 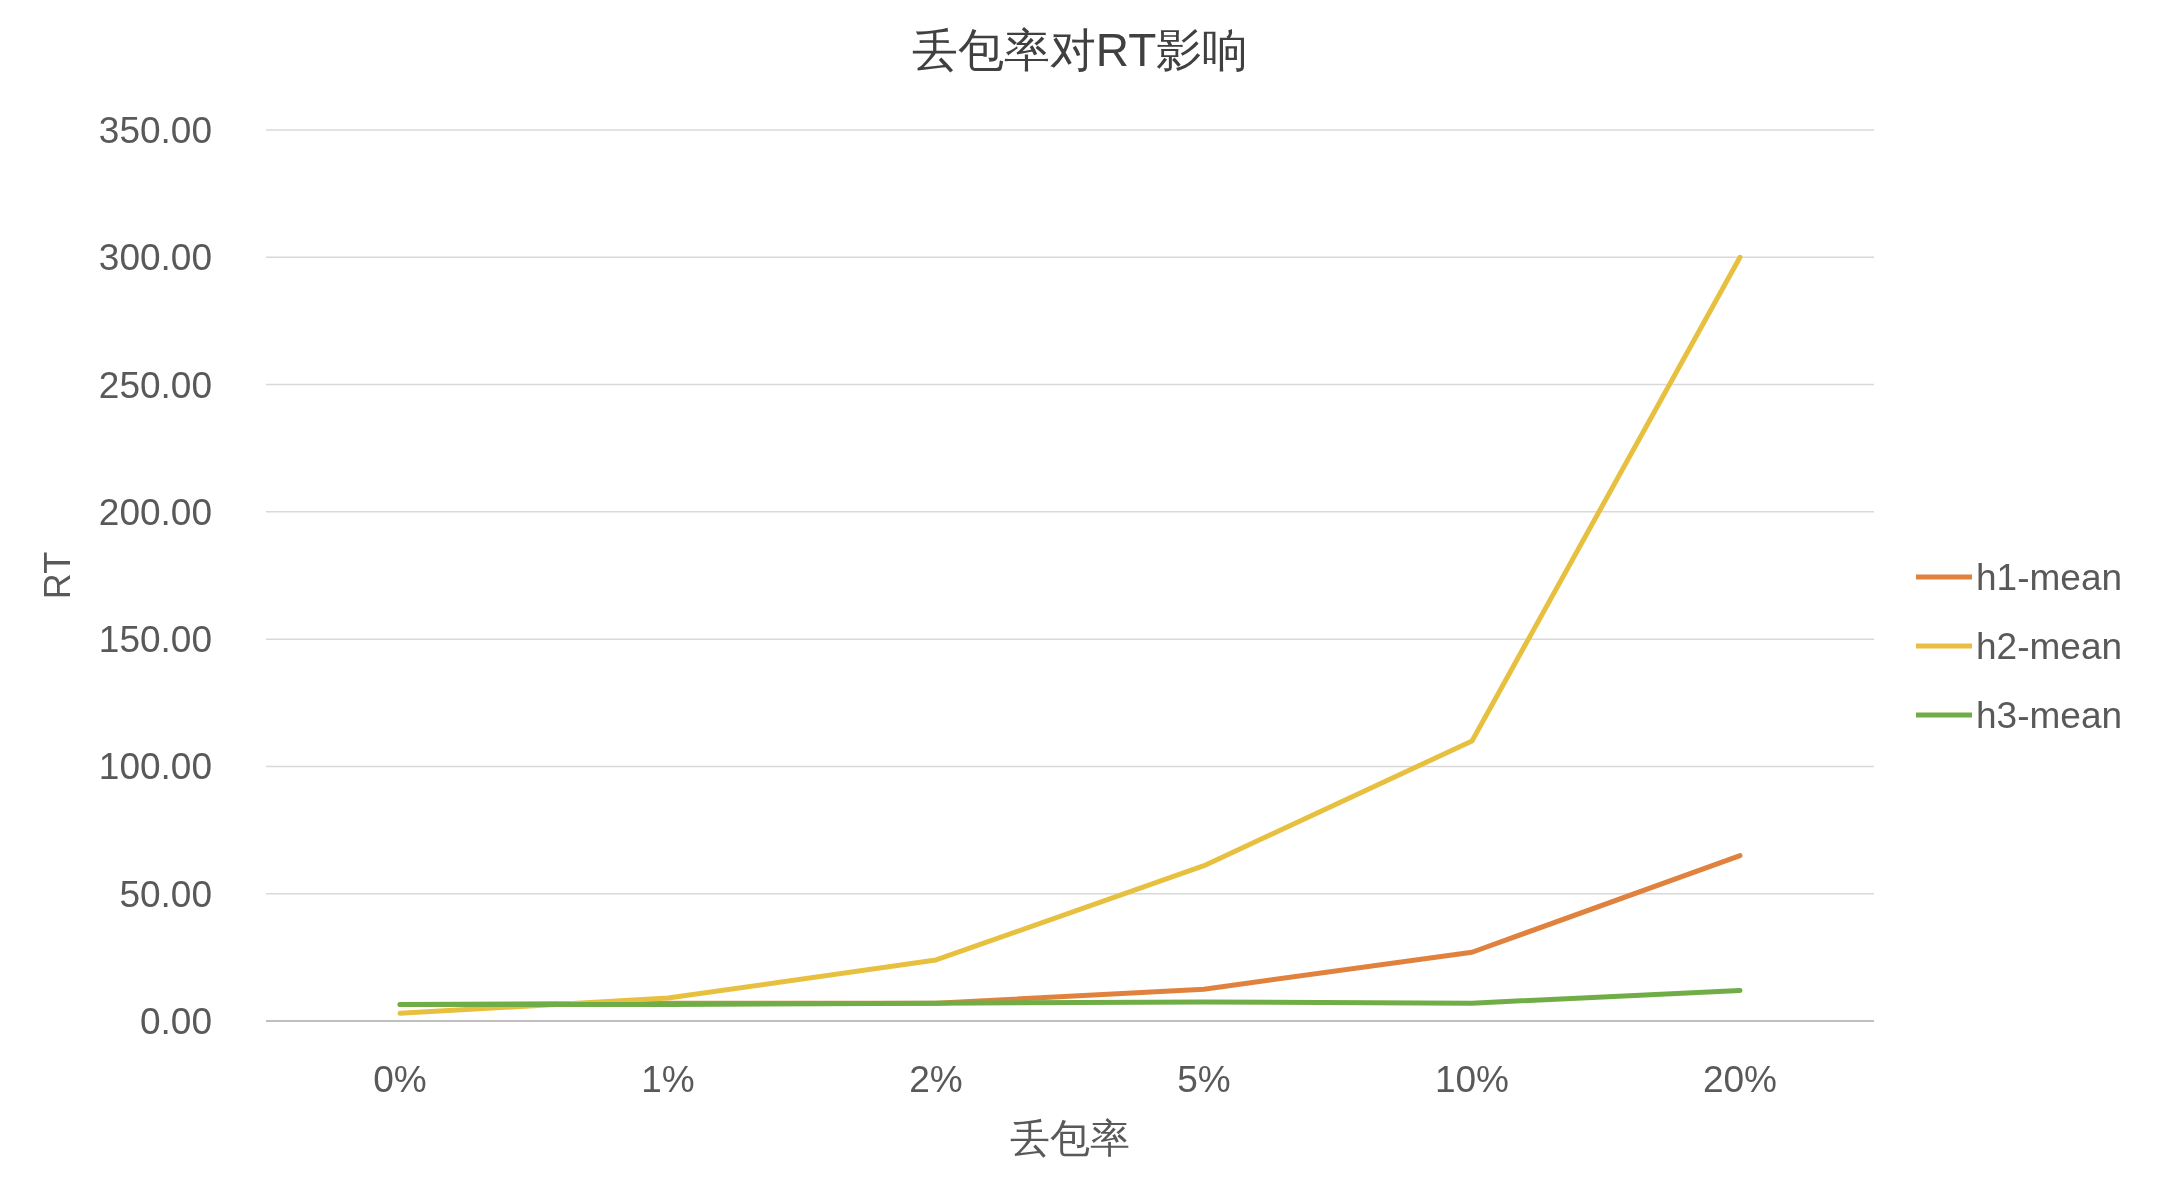 What do you see at coordinates (155, 640) in the screenshot?
I see `y-tick-label: 150.00` at bounding box center [155, 640].